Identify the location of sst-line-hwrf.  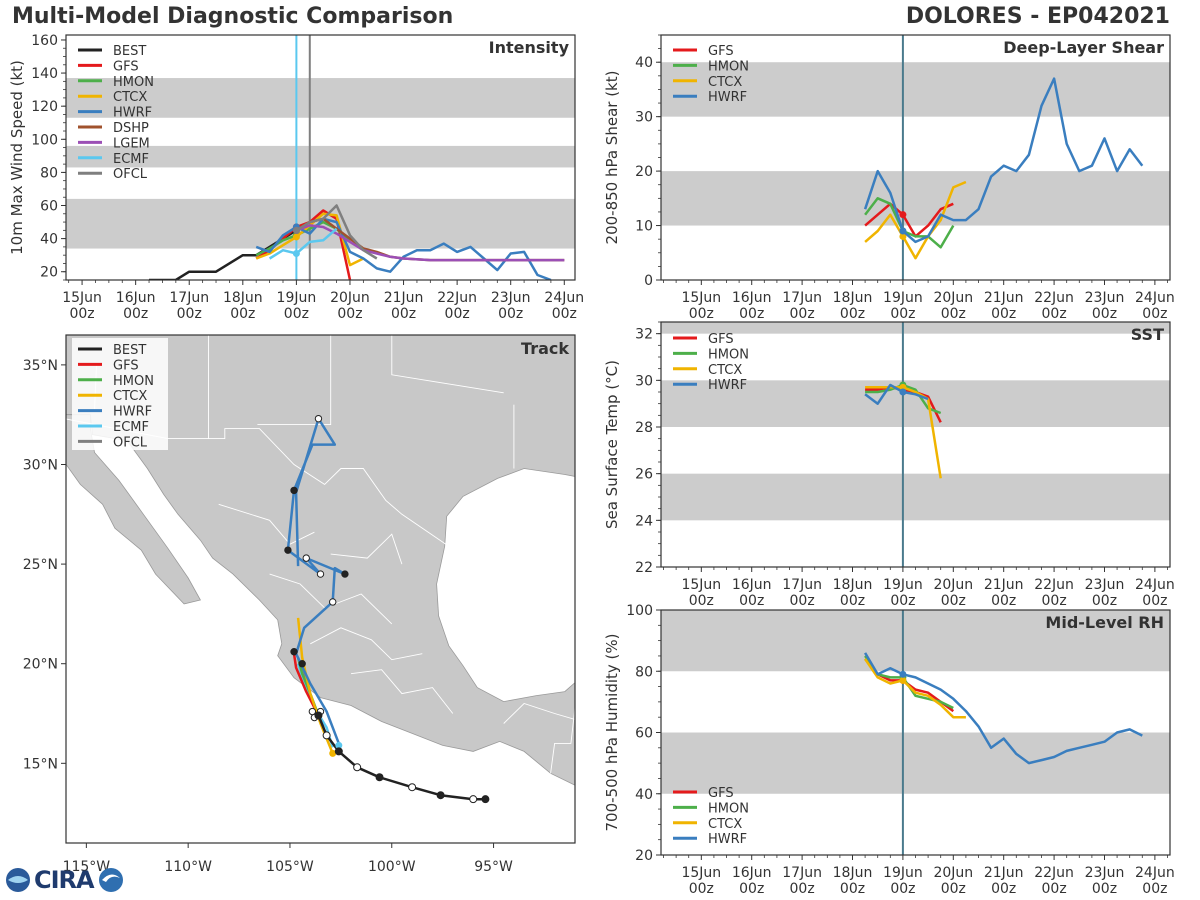
(896, 394).